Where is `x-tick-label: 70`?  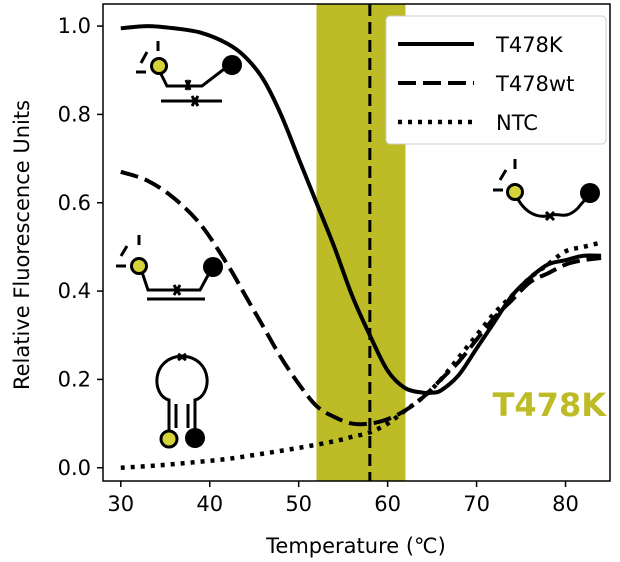
x-tick-label: 70 is located at coordinates (476, 504).